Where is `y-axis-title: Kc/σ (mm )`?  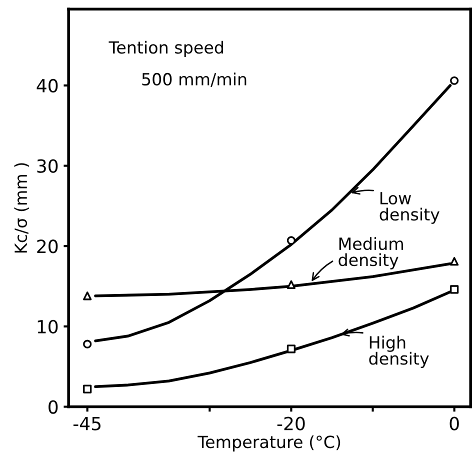
y-axis-title: Kc/σ (mm ) is located at coordinates (22, 207).